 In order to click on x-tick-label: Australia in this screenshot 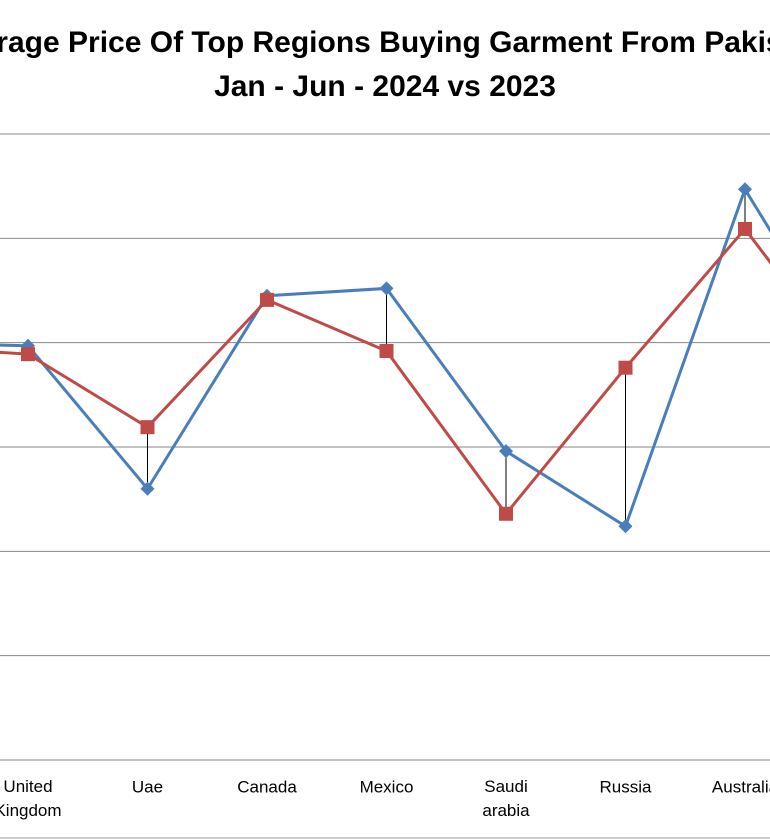, I will do `click(741, 786)`.